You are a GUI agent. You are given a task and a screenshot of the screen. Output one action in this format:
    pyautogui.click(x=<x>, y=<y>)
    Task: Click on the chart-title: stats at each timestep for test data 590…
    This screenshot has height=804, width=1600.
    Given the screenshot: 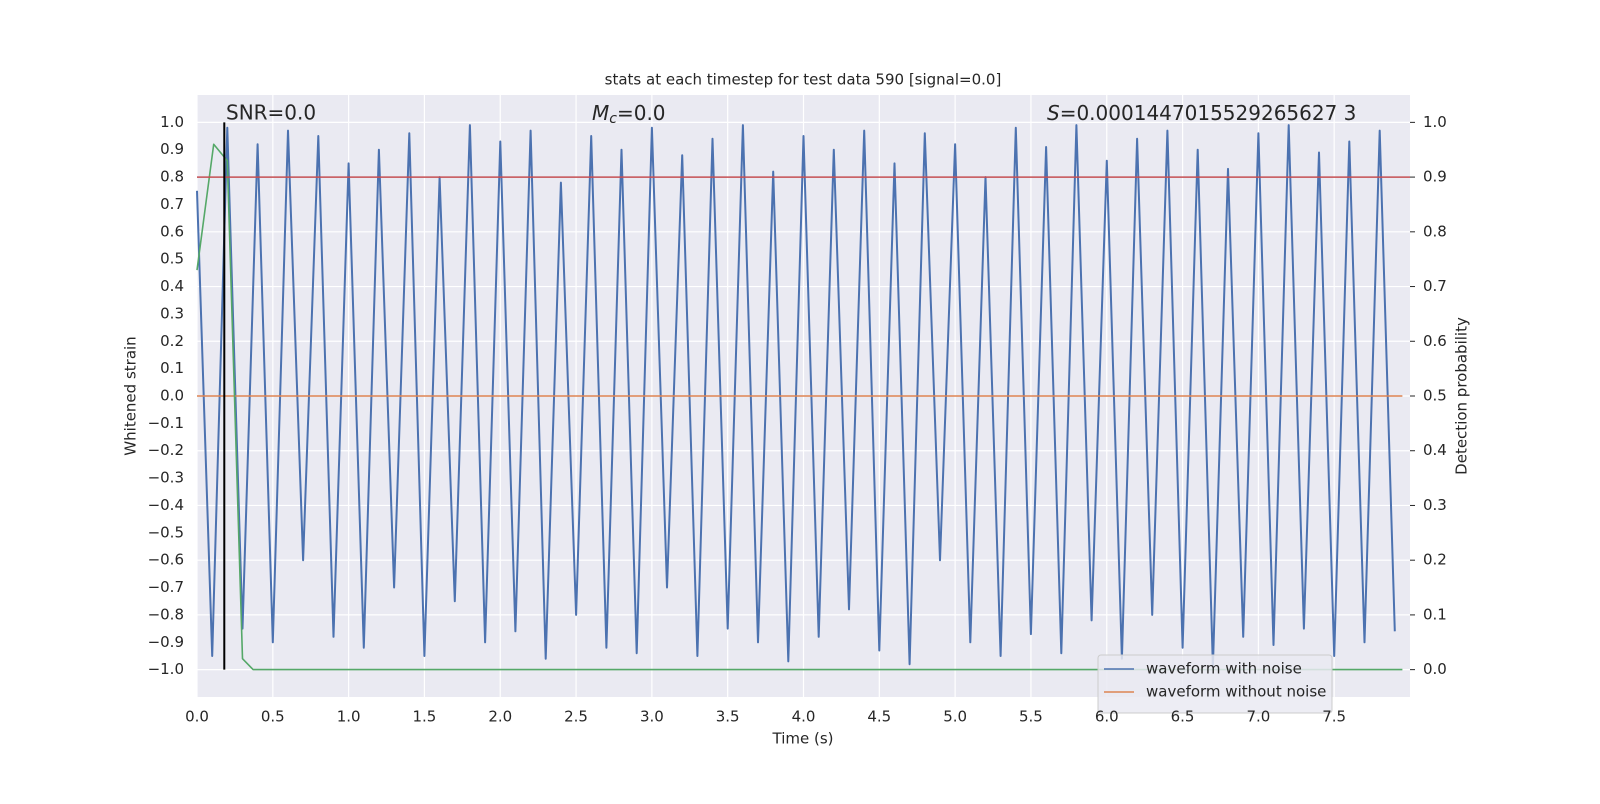 What is the action you would take?
    pyautogui.click(x=803, y=80)
    